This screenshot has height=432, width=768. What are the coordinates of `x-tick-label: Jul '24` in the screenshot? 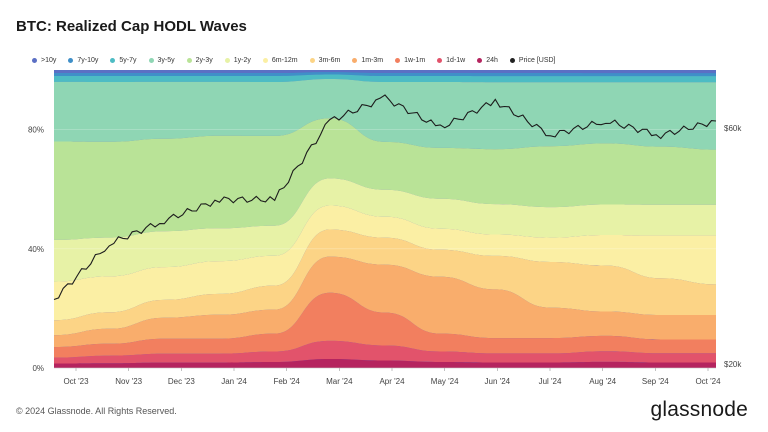 It's located at (550, 381).